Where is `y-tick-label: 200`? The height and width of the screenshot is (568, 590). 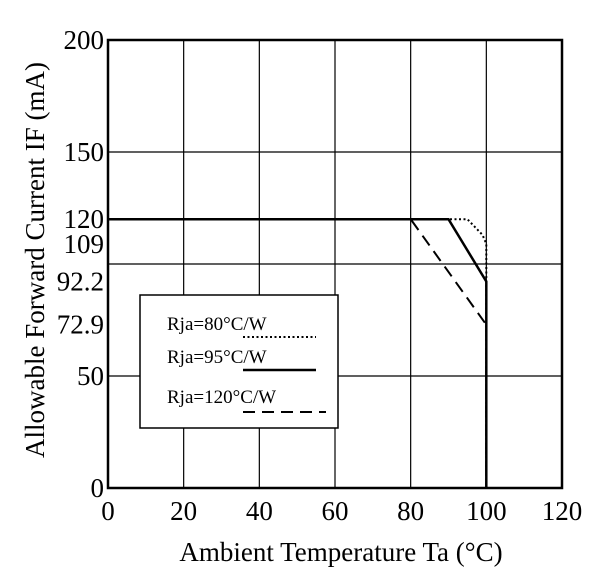
y-tick-label: 200 is located at coordinates (84, 40).